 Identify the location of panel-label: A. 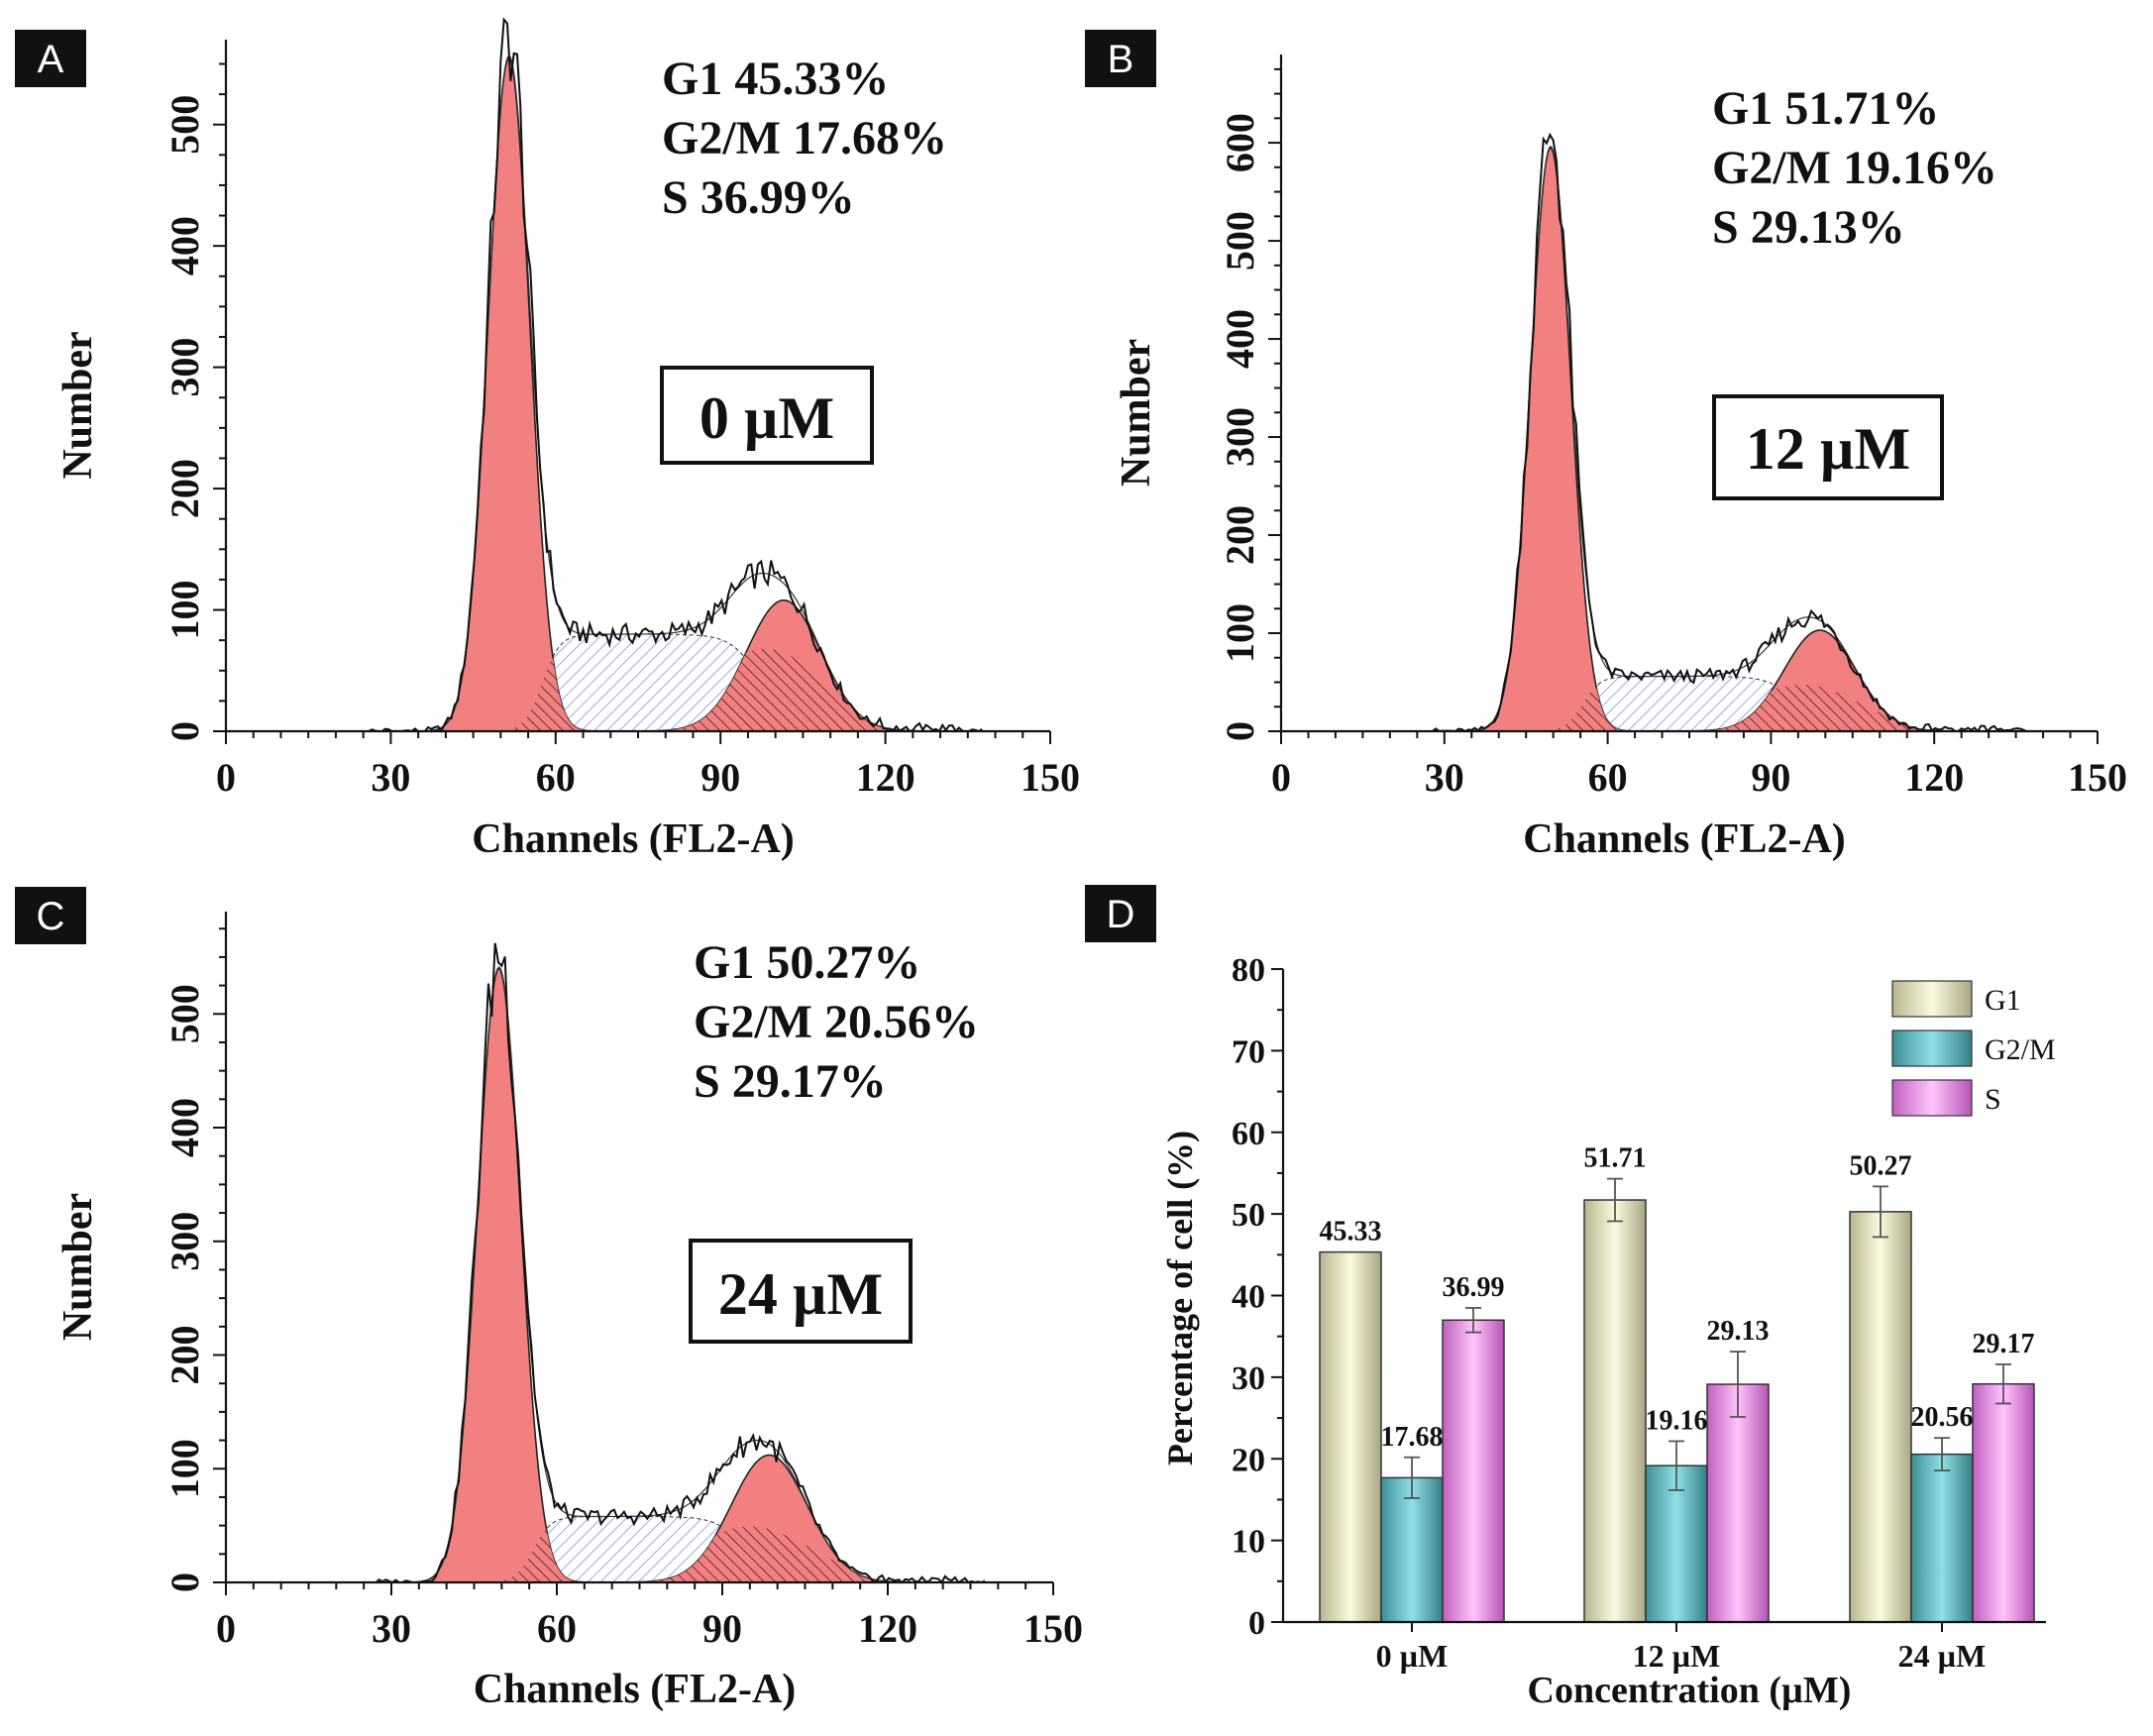
(51, 59).